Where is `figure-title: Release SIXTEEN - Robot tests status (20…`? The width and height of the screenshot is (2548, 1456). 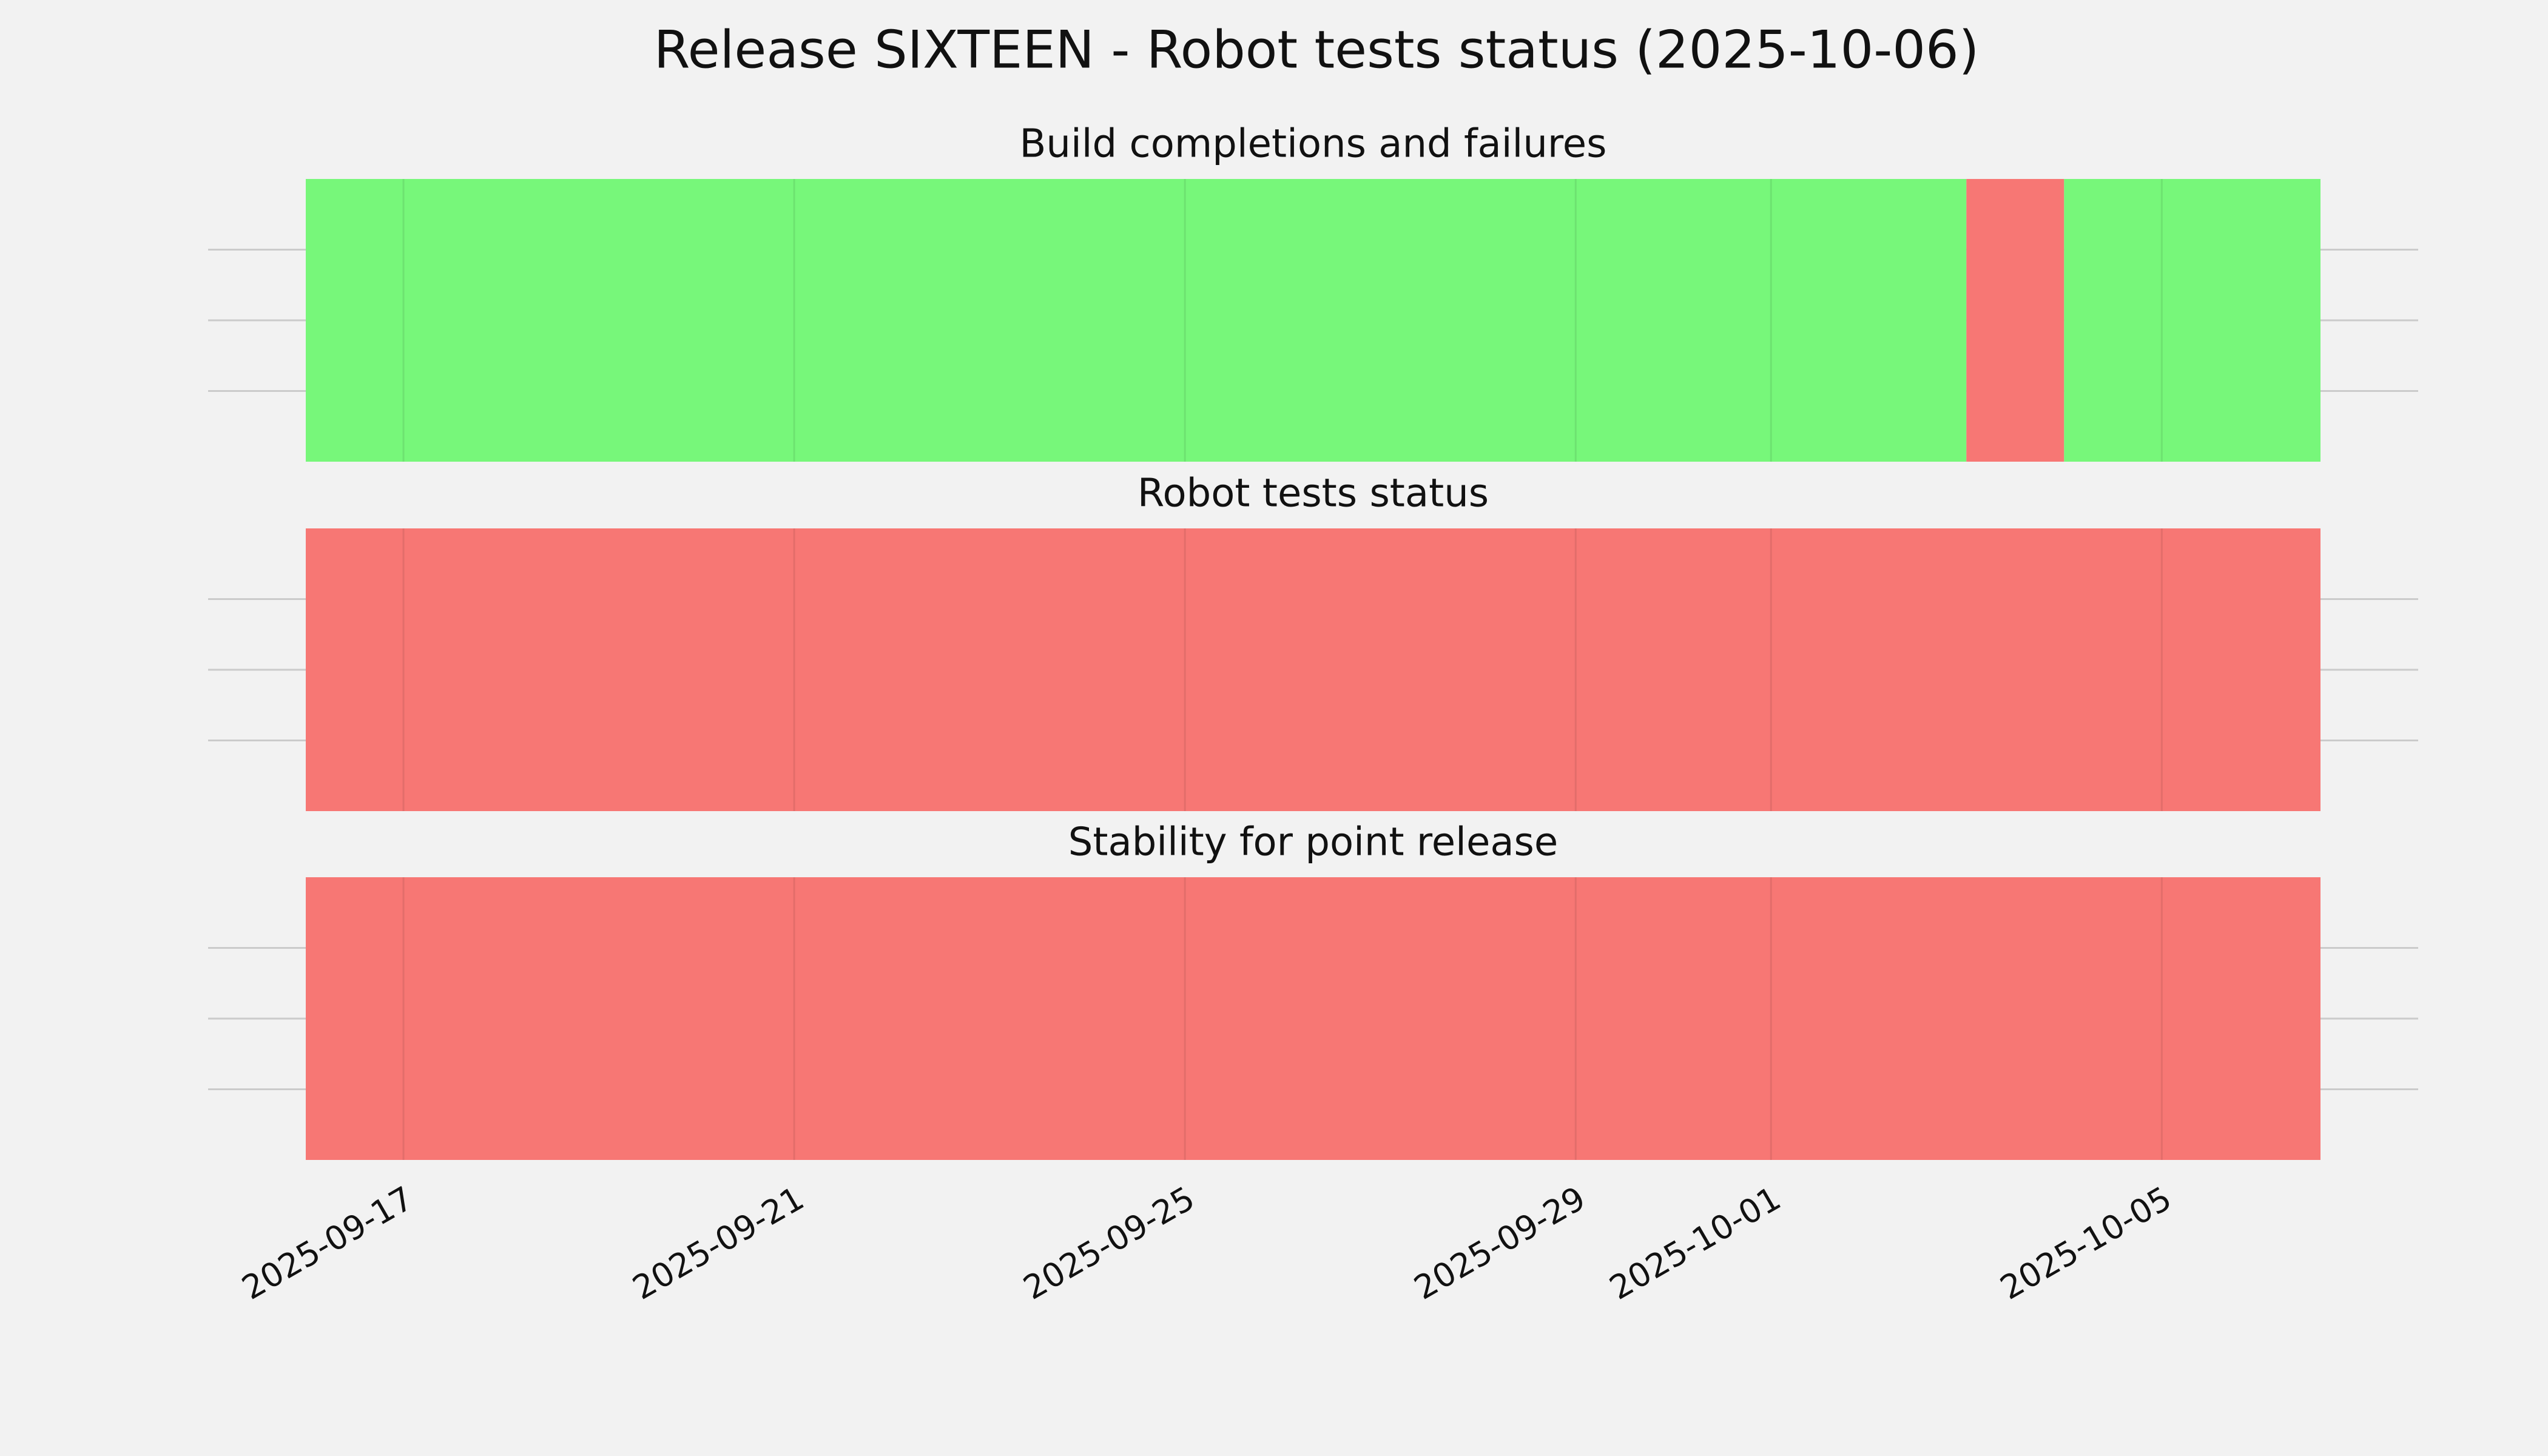
figure-title: Release SIXTEEN - Robot tests status (20… is located at coordinates (1317, 49).